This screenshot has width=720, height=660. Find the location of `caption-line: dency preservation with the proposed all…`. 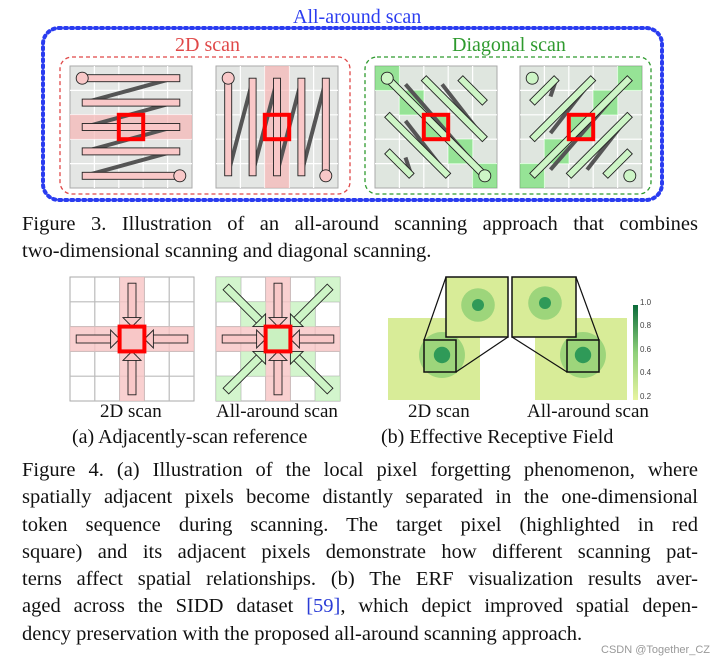

caption-line: dency preservation with the proposed all… is located at coordinates (302, 633).